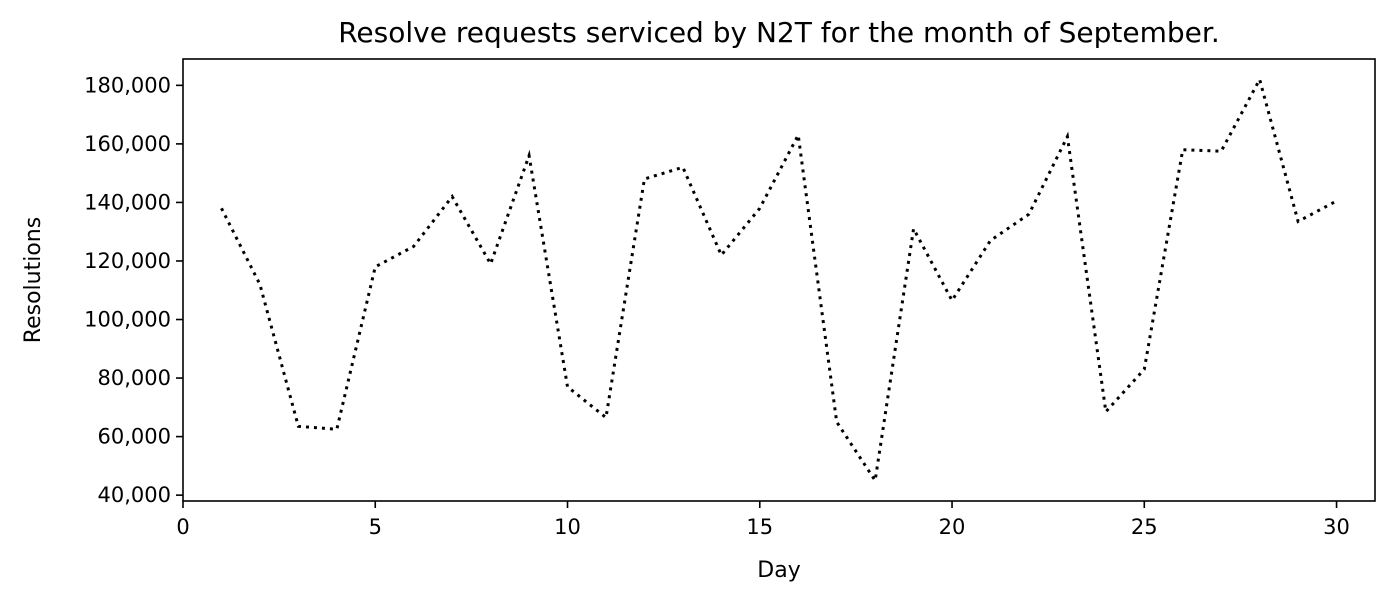  What do you see at coordinates (134, 378) in the screenshot?
I see `y-tick-label: 80,000` at bounding box center [134, 378].